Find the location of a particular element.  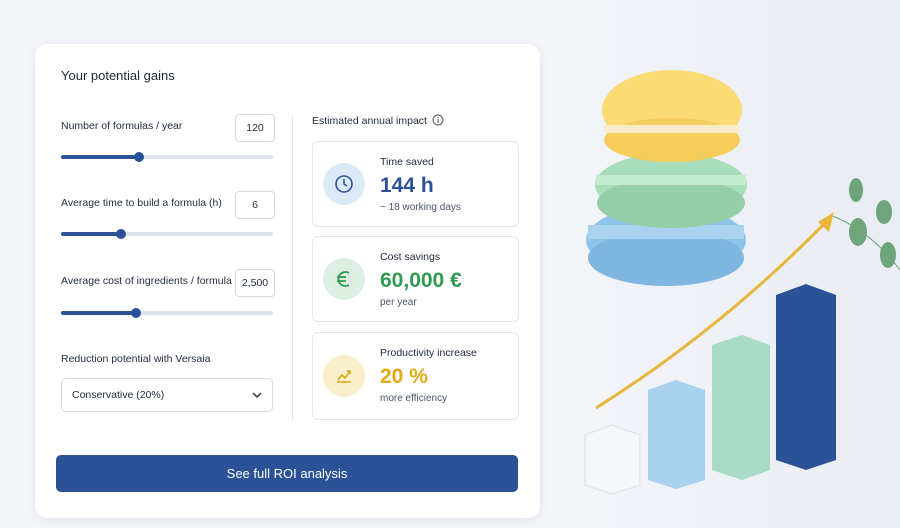

metric-note: ~ 18 working days is located at coordinates (420, 207).